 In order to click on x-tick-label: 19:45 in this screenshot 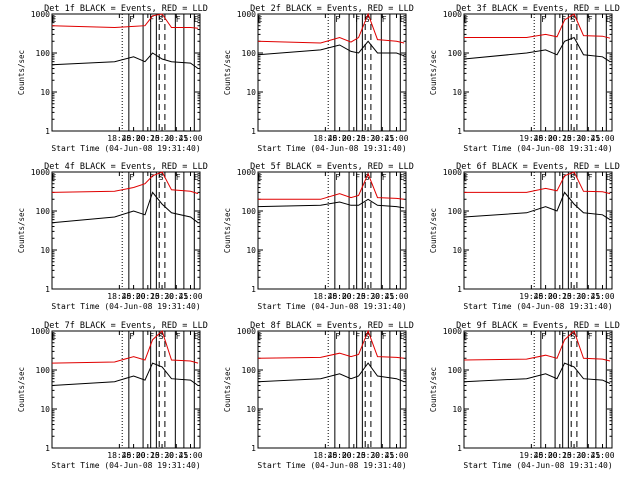, I will do `click(531, 296)`.